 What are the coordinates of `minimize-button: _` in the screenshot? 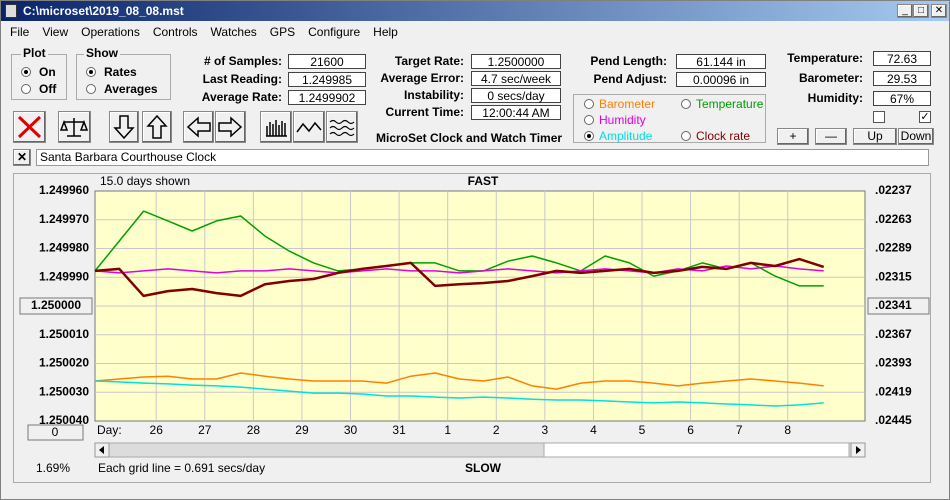 It's located at (905, 11).